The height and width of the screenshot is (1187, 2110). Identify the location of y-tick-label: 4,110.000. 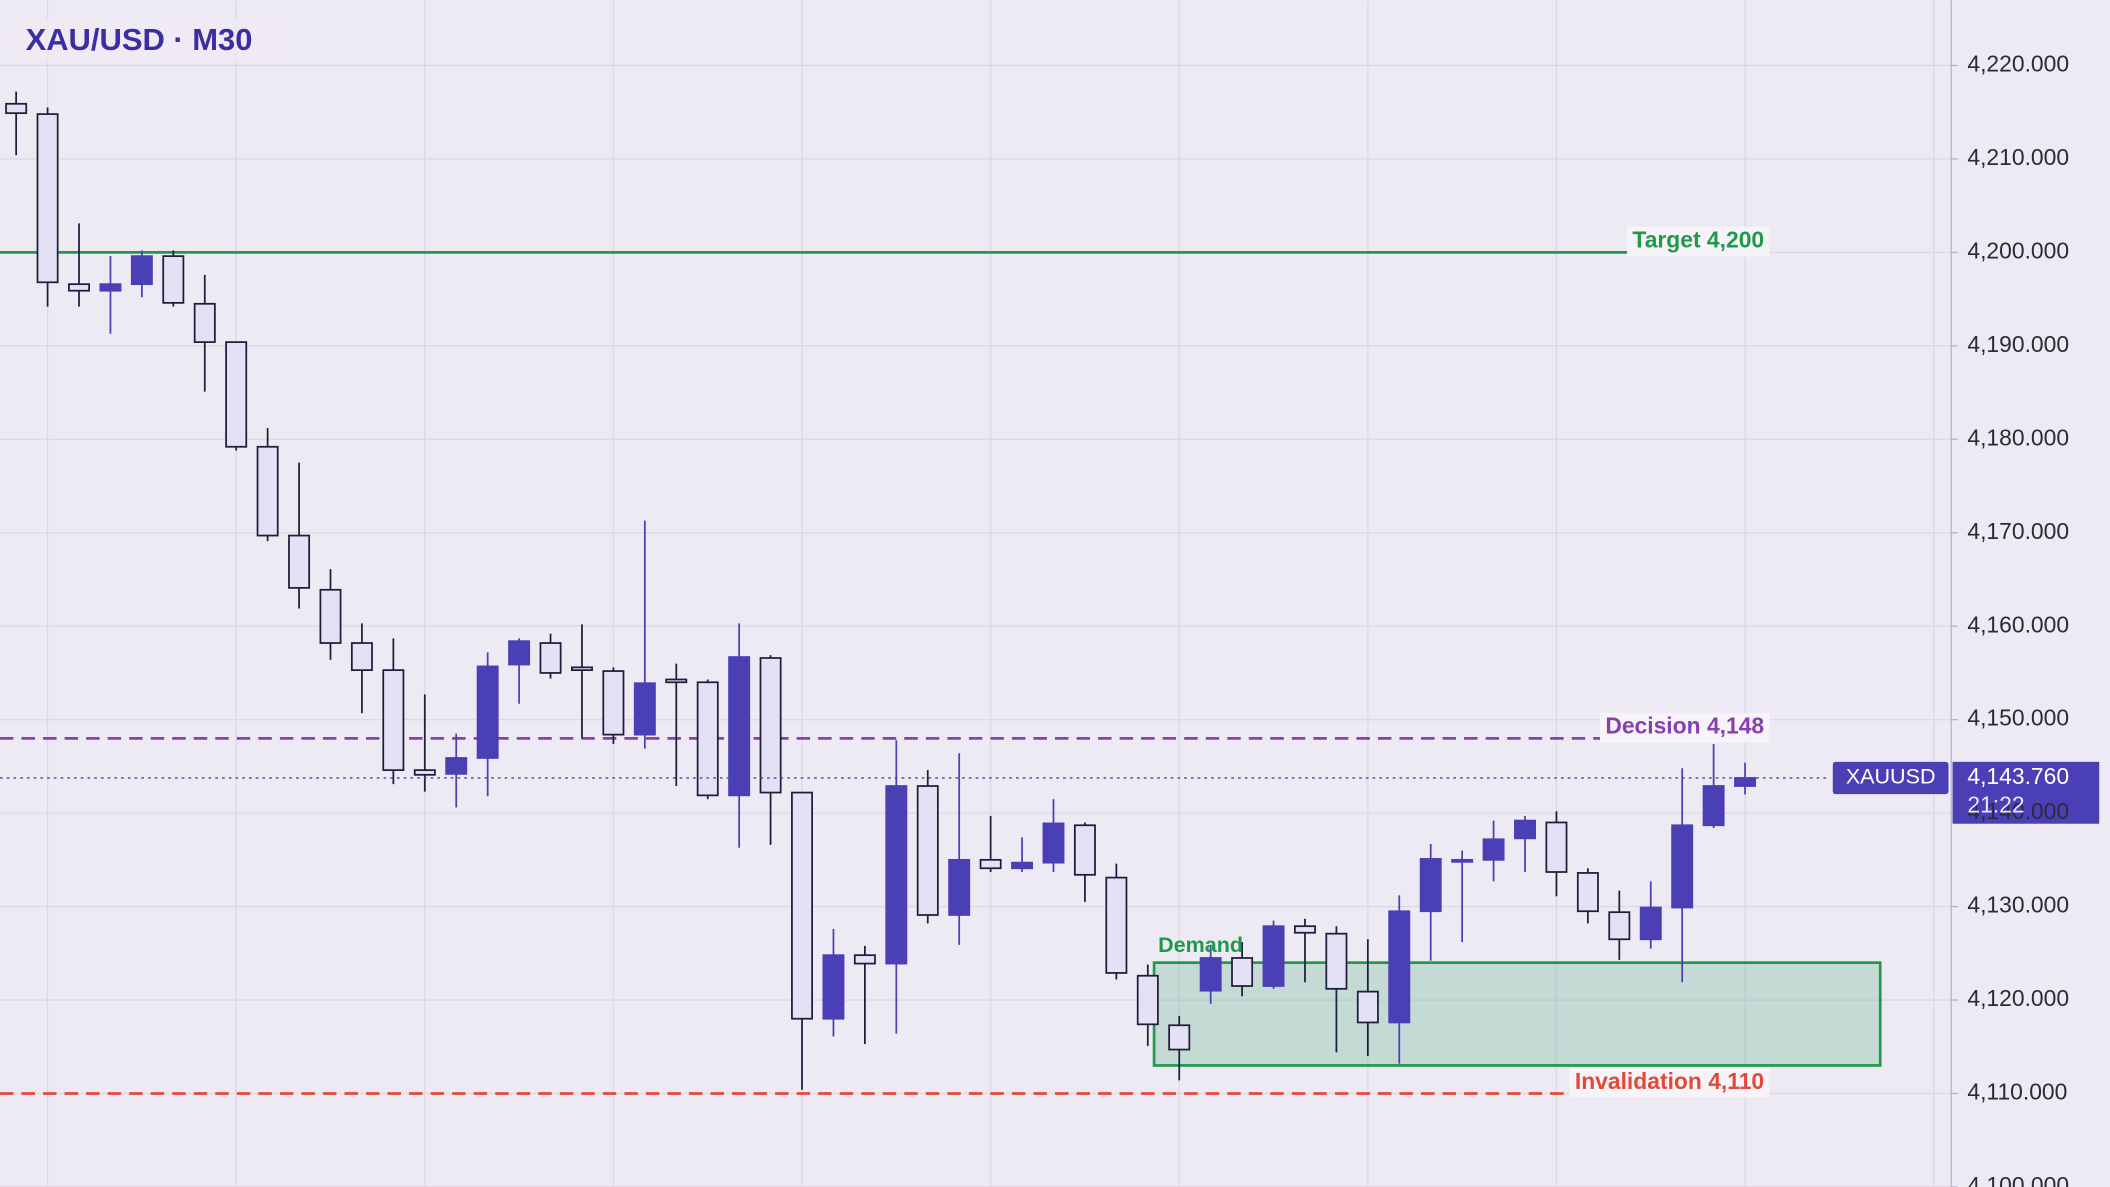
(2017, 1092).